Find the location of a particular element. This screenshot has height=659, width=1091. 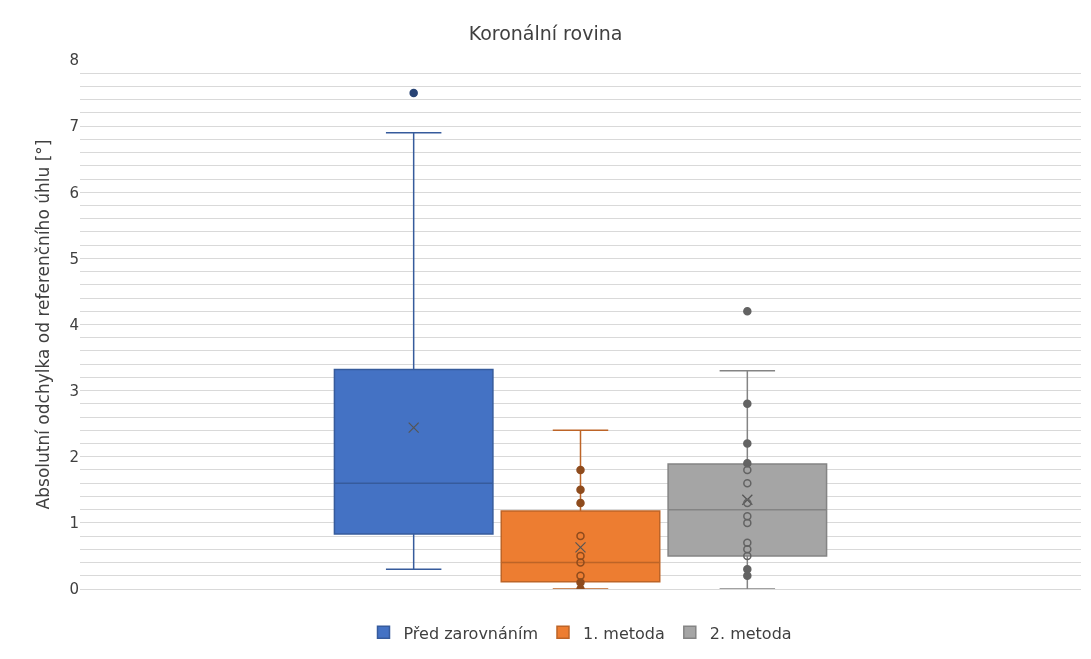

y-tick-label: 8 is located at coordinates (74, 60).